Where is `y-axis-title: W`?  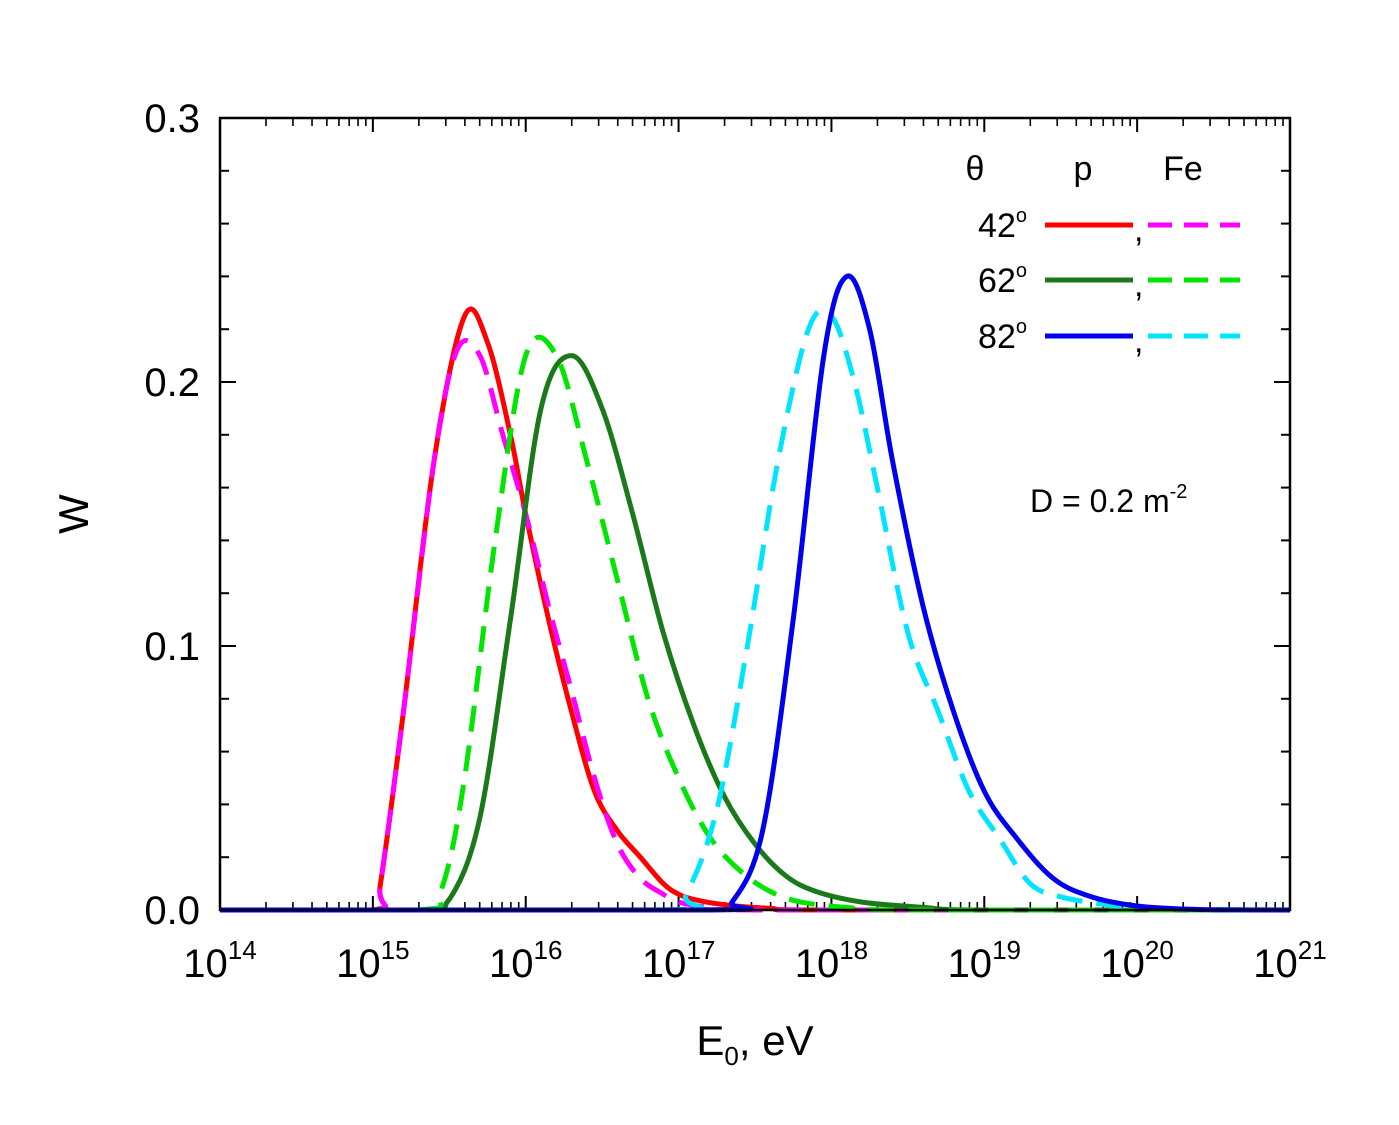 y-axis-title: W is located at coordinates (73, 514).